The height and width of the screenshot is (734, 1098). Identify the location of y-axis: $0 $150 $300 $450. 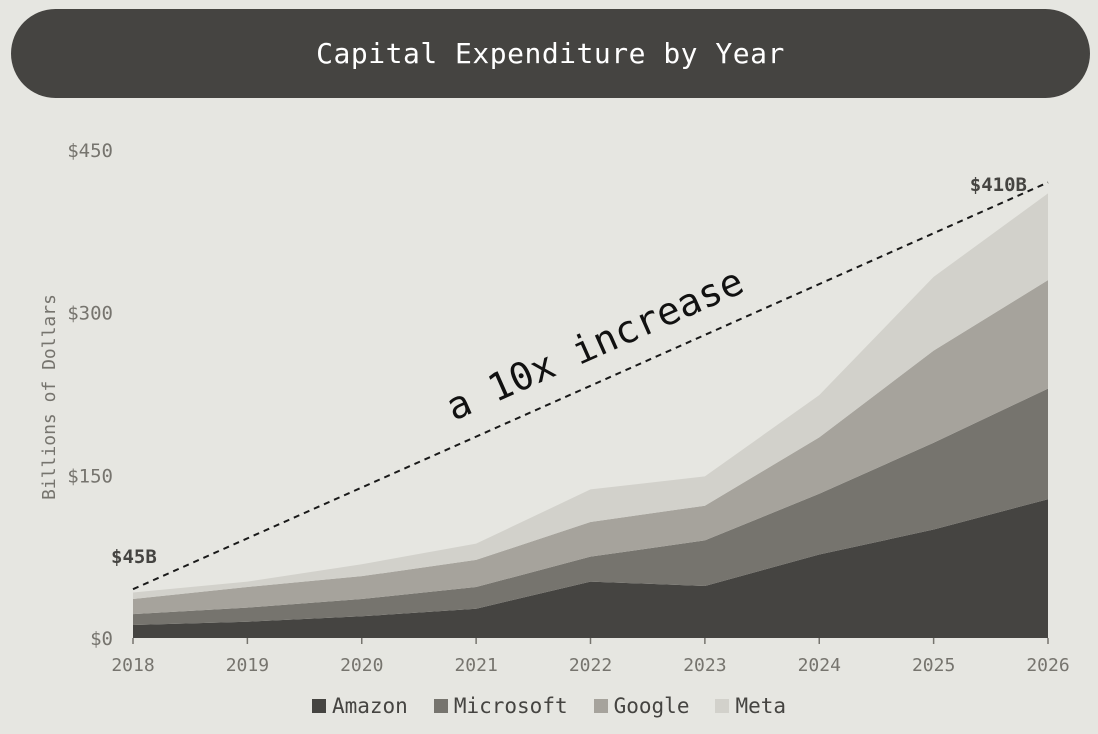
(90, 395).